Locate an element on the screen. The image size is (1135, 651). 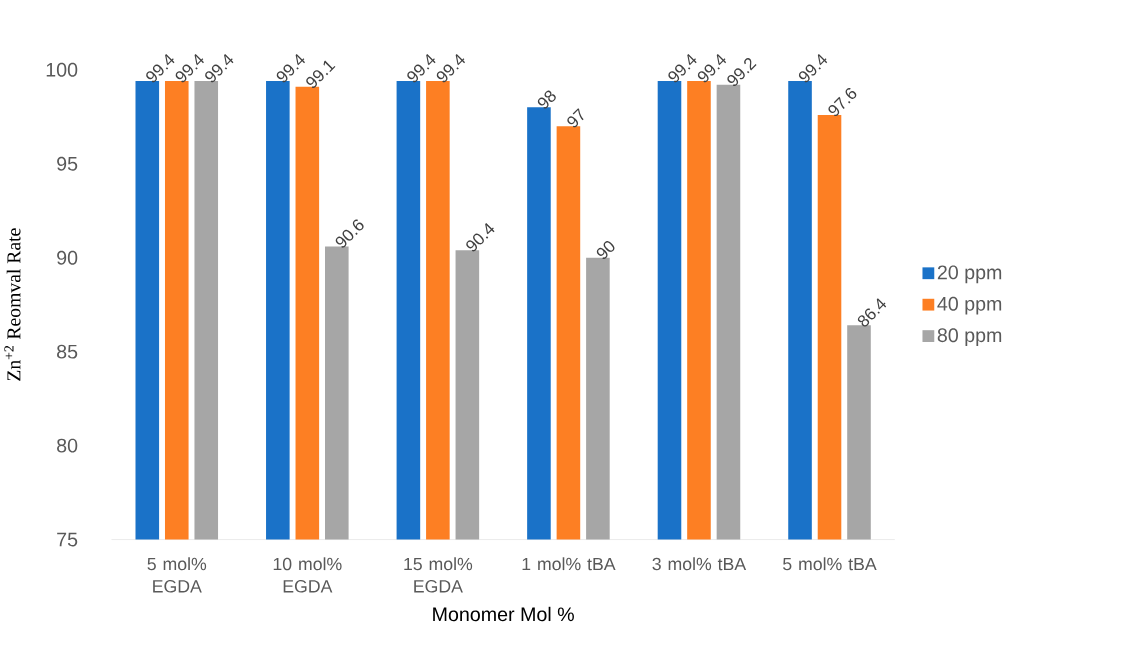
y-tick-label: 75 is located at coordinates (67, 539).